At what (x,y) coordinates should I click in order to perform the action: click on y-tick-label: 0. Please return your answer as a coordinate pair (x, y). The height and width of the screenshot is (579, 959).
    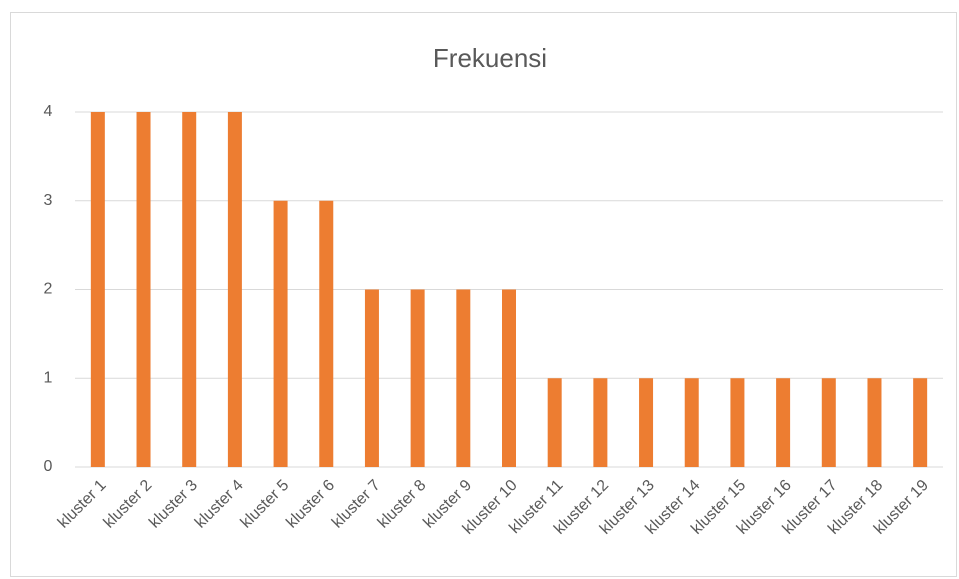
    Looking at the image, I should click on (48, 466).